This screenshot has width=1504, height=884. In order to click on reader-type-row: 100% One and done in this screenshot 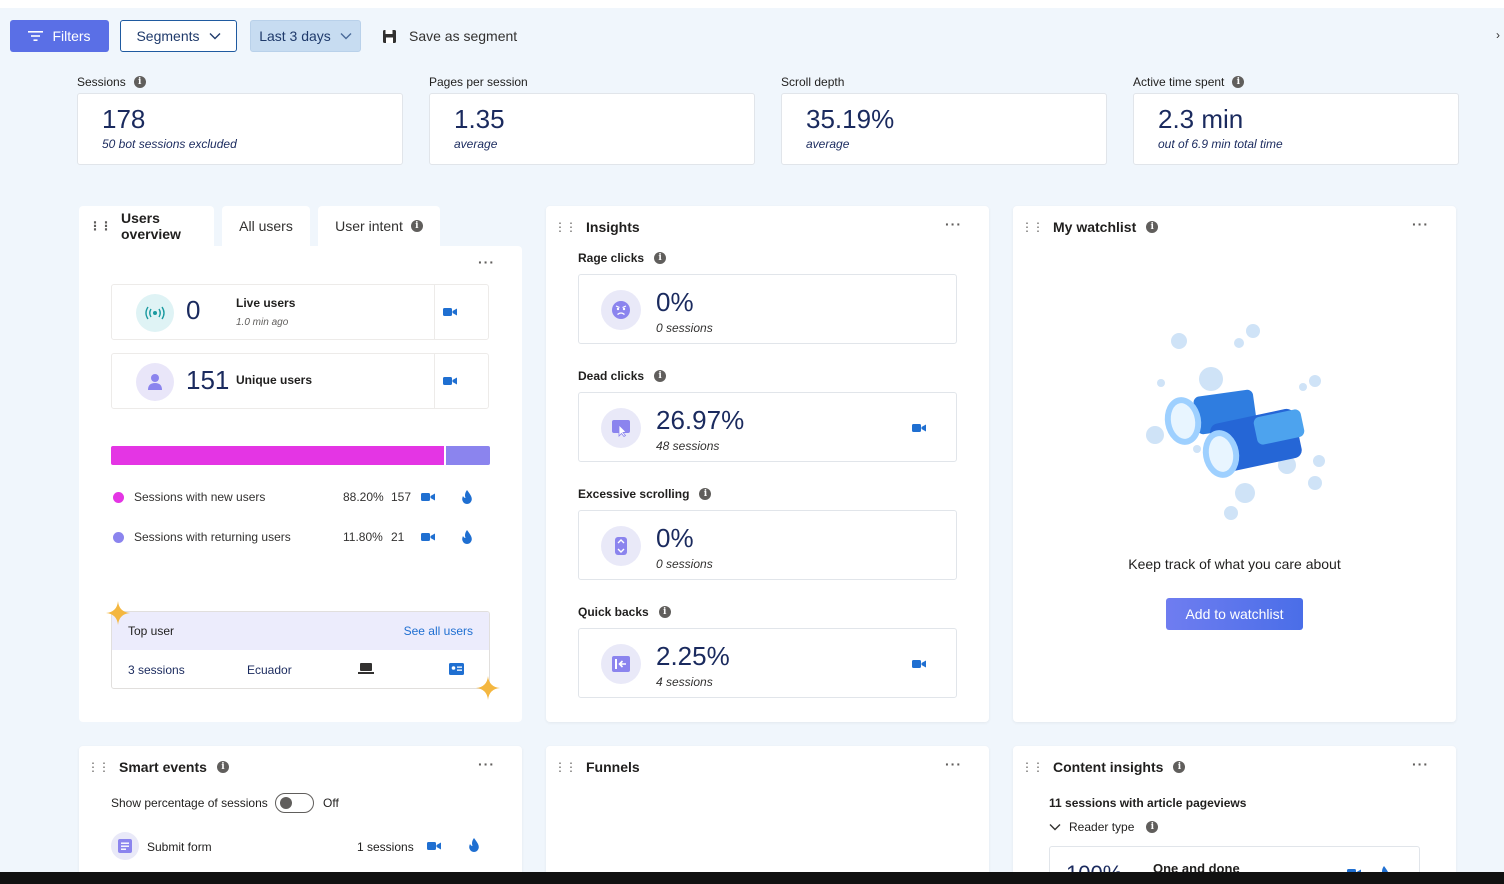, I will do `click(1234, 861)`.